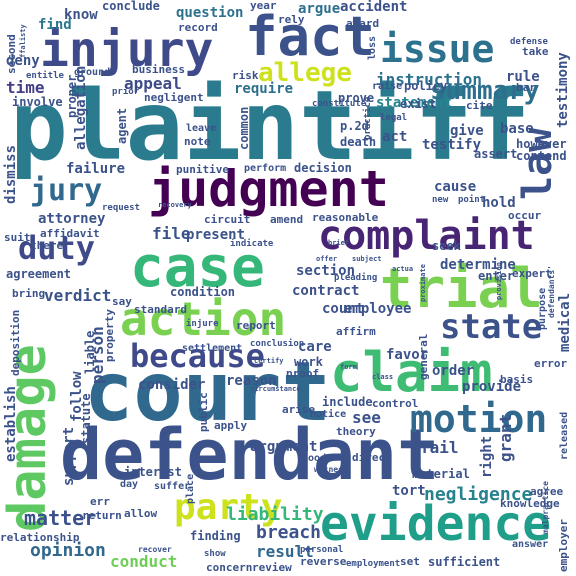 This screenshot has width=576, height=576. What do you see at coordinates (354, 126) in the screenshot?
I see `word-p-2d: p.2d` at bounding box center [354, 126].